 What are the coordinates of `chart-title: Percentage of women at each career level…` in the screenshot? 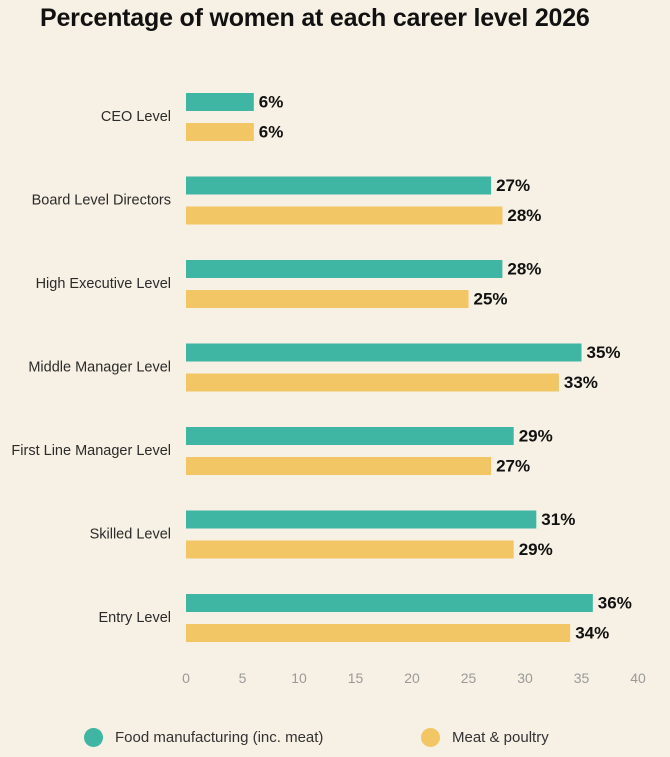 It's located at (315, 18).